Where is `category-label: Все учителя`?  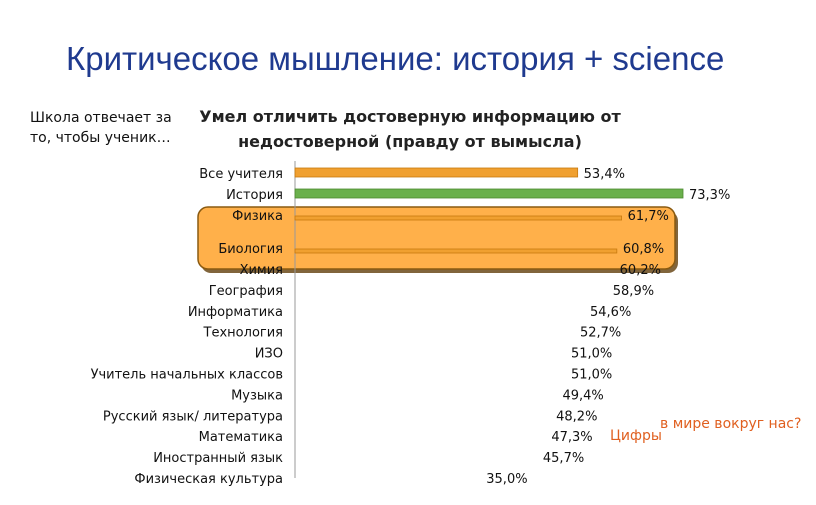
category-label: Все учителя is located at coordinates (241, 174).